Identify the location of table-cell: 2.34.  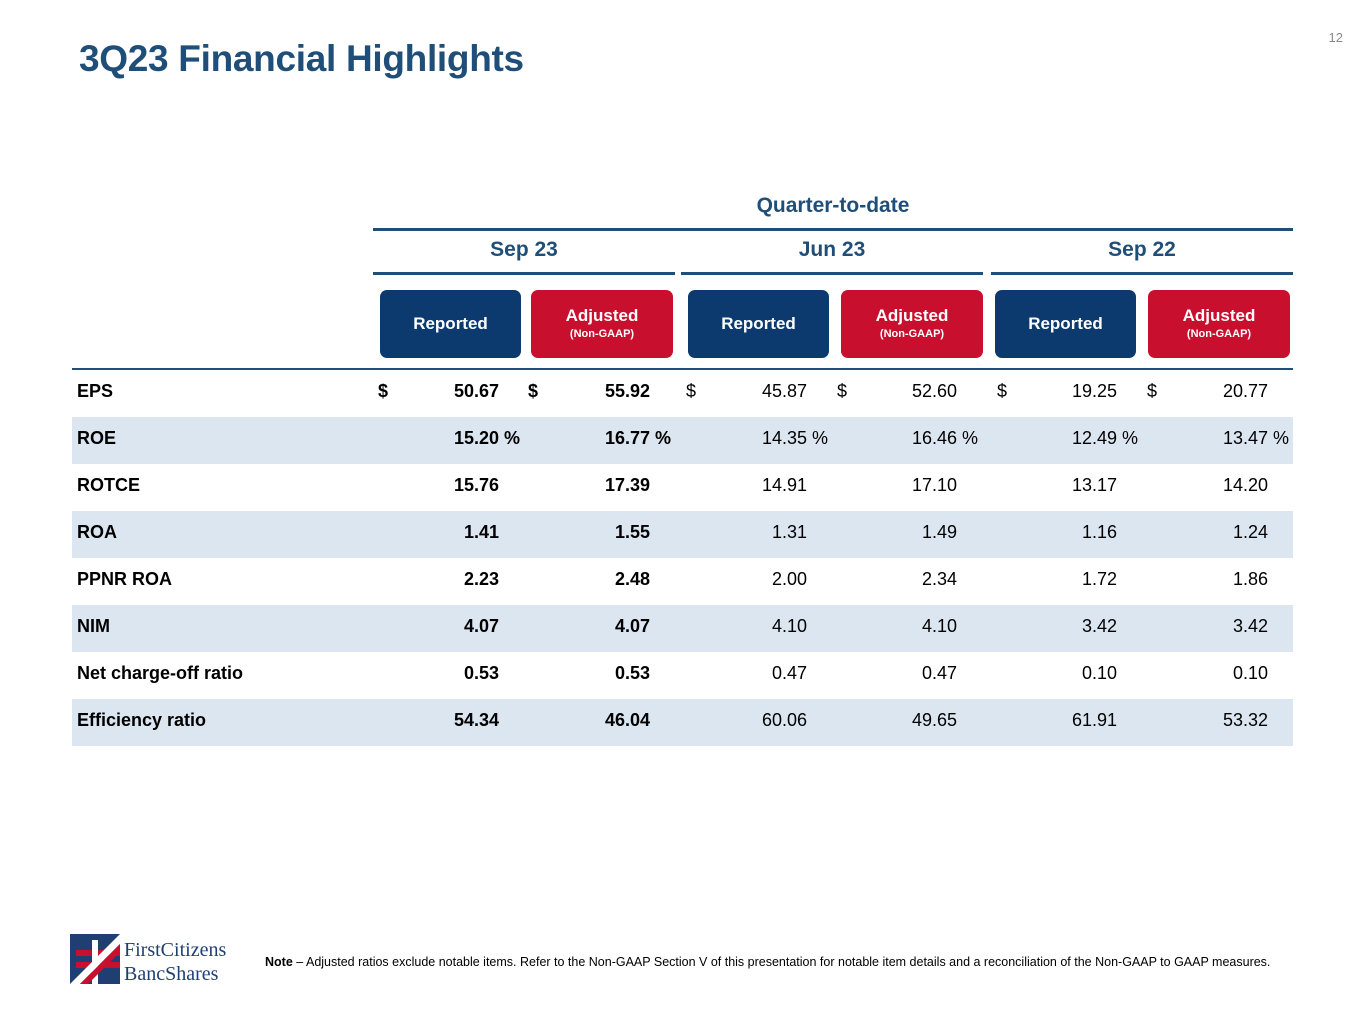
(917, 579).